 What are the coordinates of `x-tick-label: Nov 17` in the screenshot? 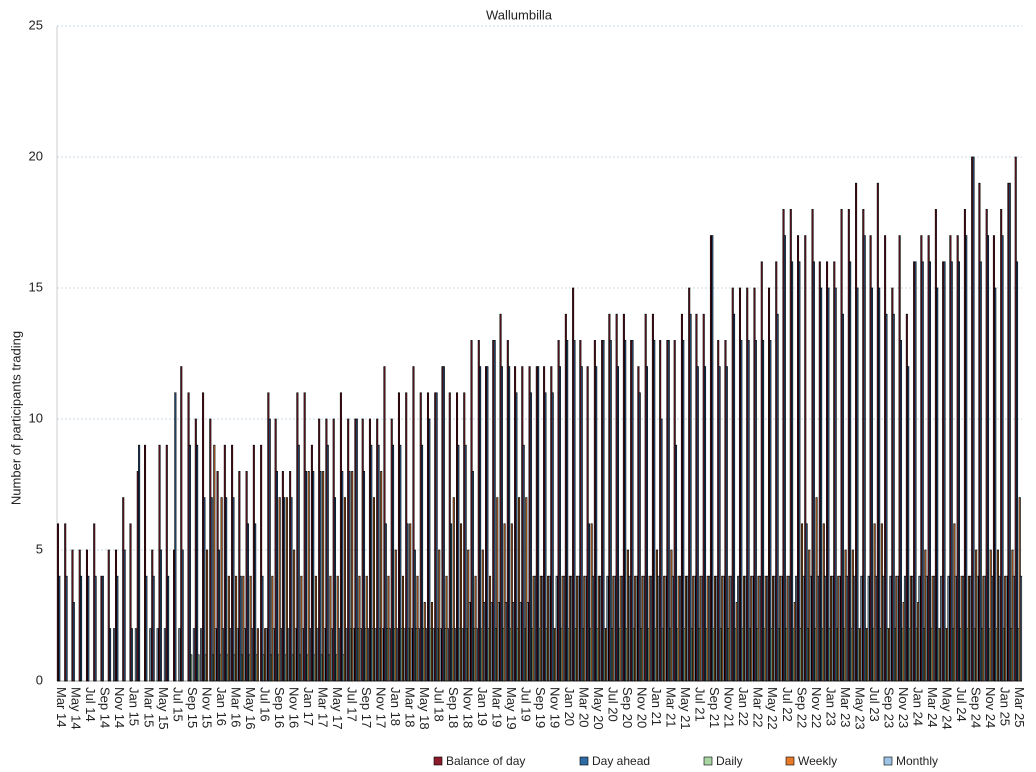 It's located at (380, 707).